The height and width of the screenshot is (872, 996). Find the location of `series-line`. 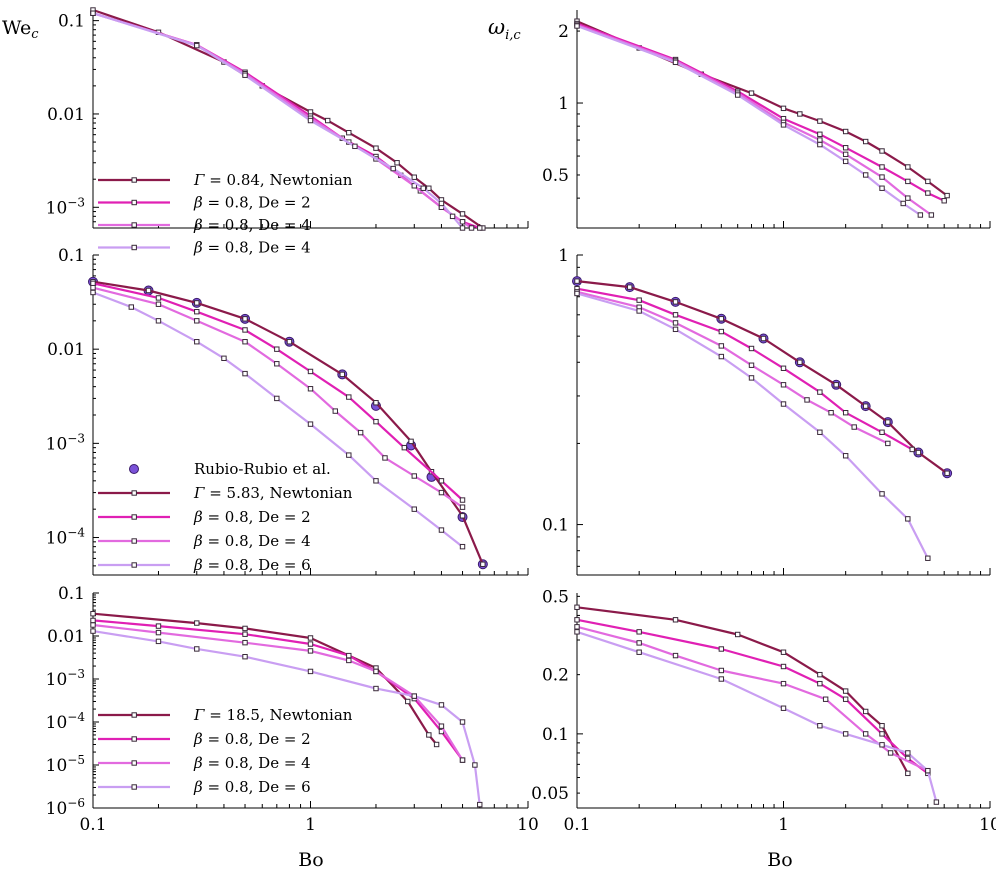

series-line is located at coordinates (760, 112).